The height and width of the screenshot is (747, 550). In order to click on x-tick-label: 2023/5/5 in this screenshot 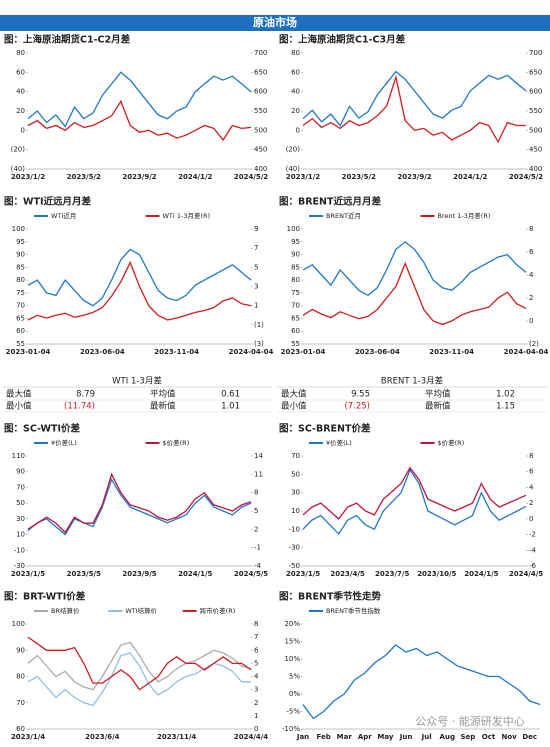, I will do `click(84, 574)`.